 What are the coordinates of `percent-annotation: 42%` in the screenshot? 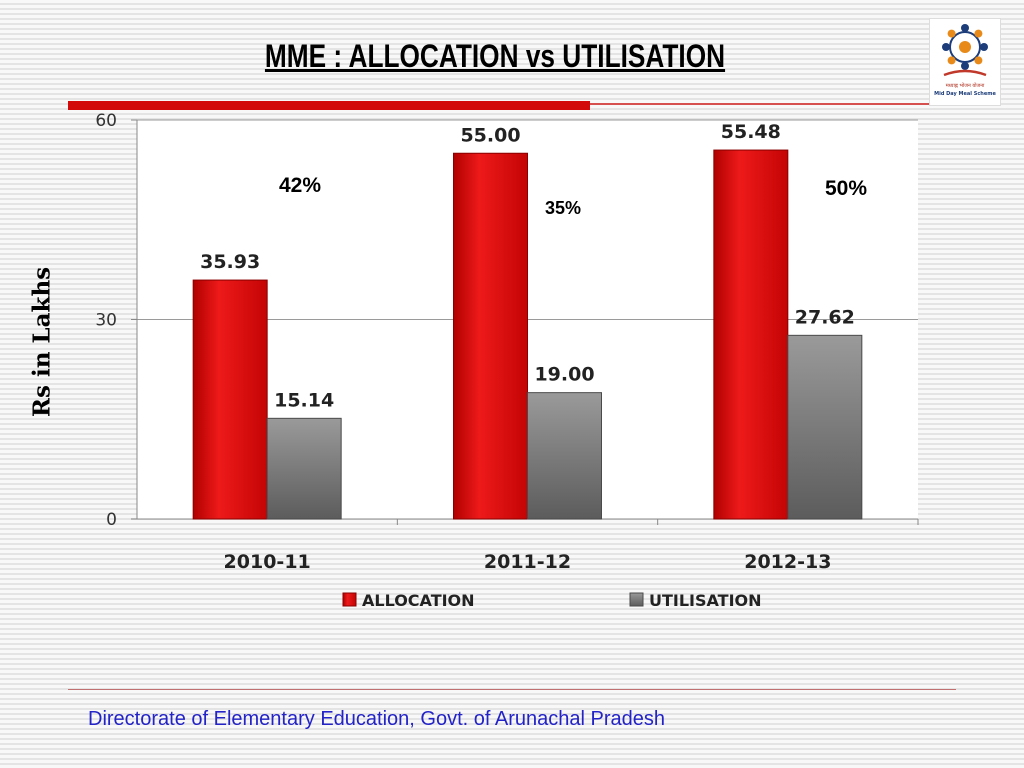 It's located at (300, 185).